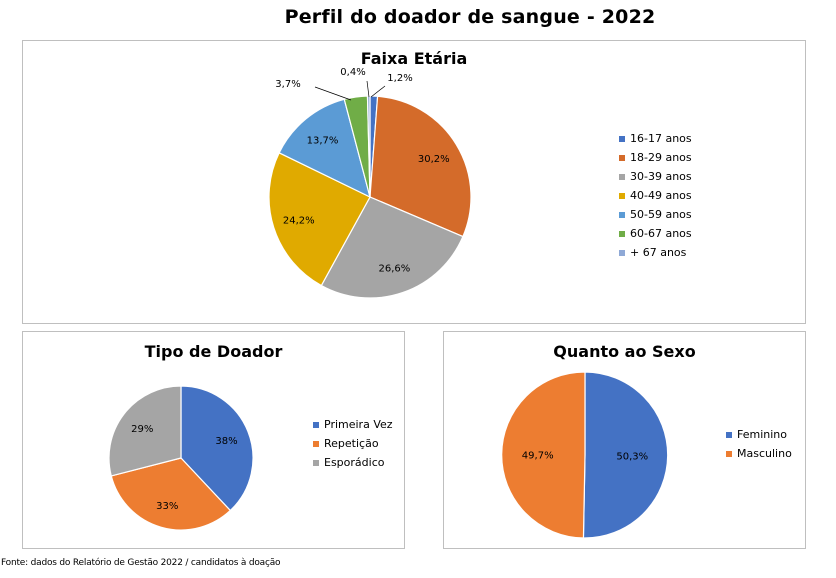  I want to click on legend-item-18-29-anos: 18-29 anos, so click(655, 157).